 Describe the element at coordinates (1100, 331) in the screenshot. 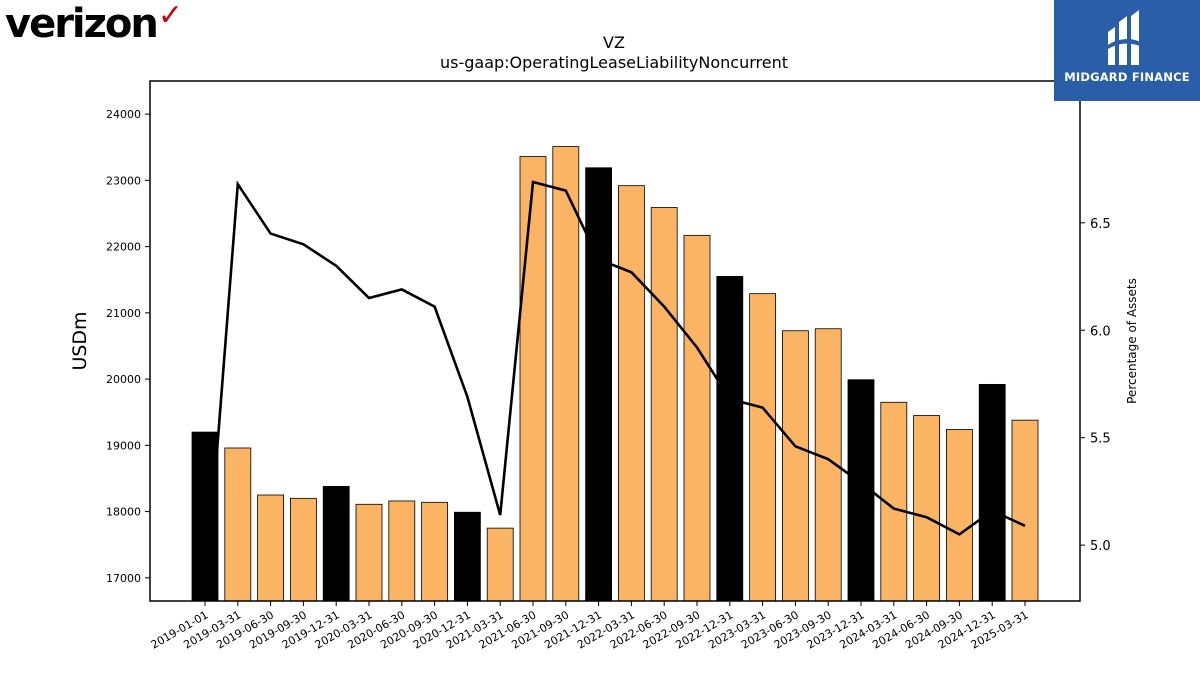

I see `y2-tick-label: 6.0` at that location.